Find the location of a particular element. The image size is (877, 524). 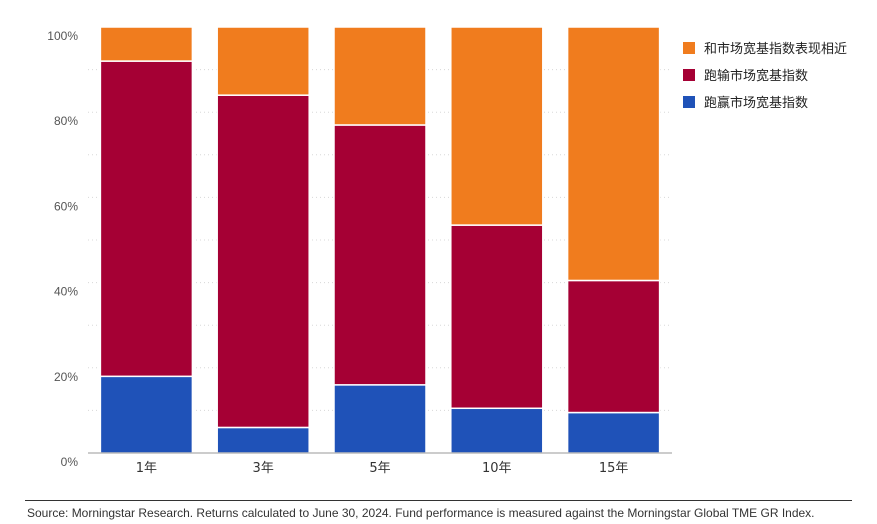

y-tick-label: 100% is located at coordinates (62, 36).